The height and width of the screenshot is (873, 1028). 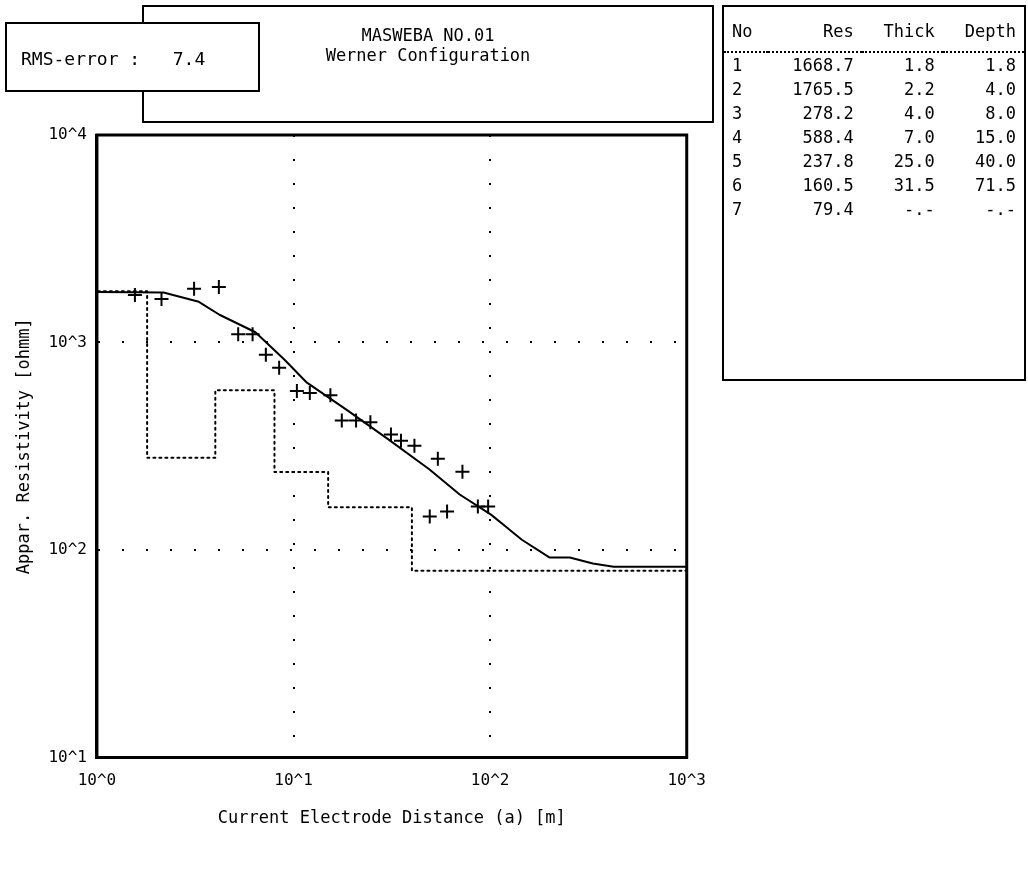 I want to click on text: 3 278.2 4.0 8.0, so click(x=874, y=113).